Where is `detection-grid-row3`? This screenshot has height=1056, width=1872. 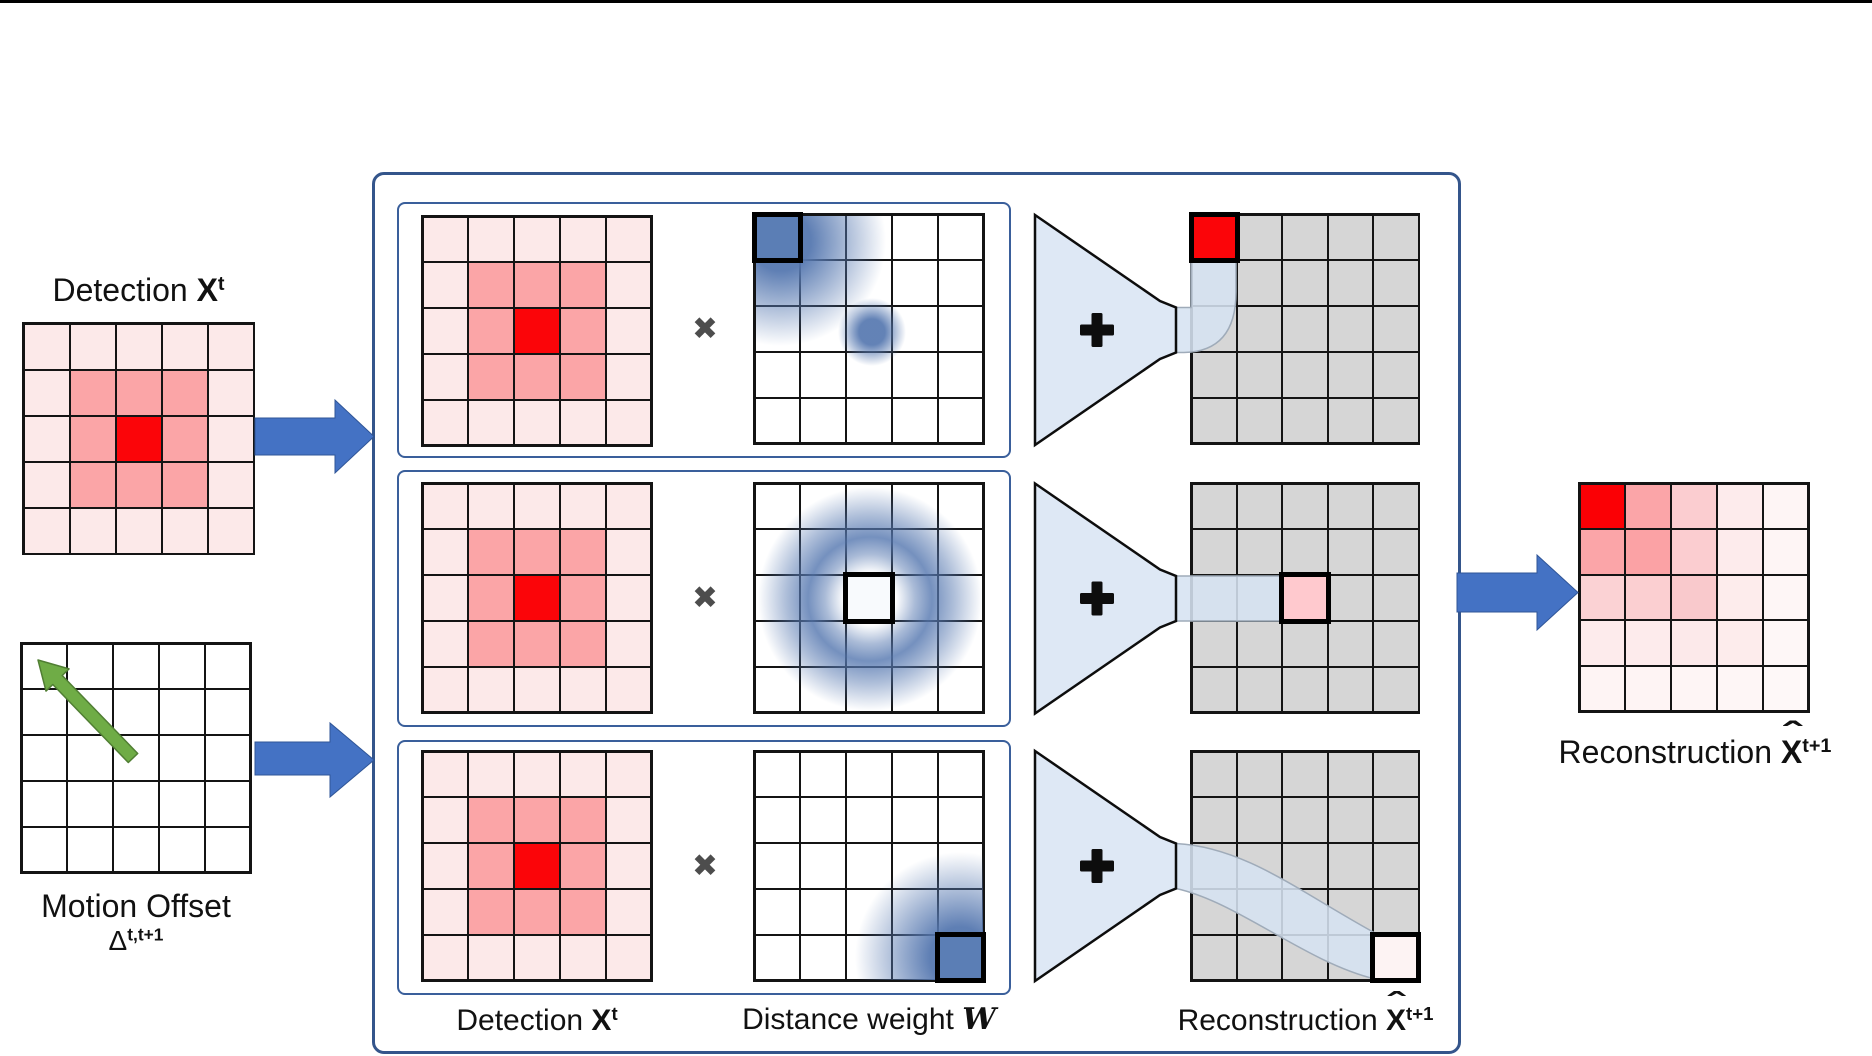
detection-grid-row3 is located at coordinates (537, 866).